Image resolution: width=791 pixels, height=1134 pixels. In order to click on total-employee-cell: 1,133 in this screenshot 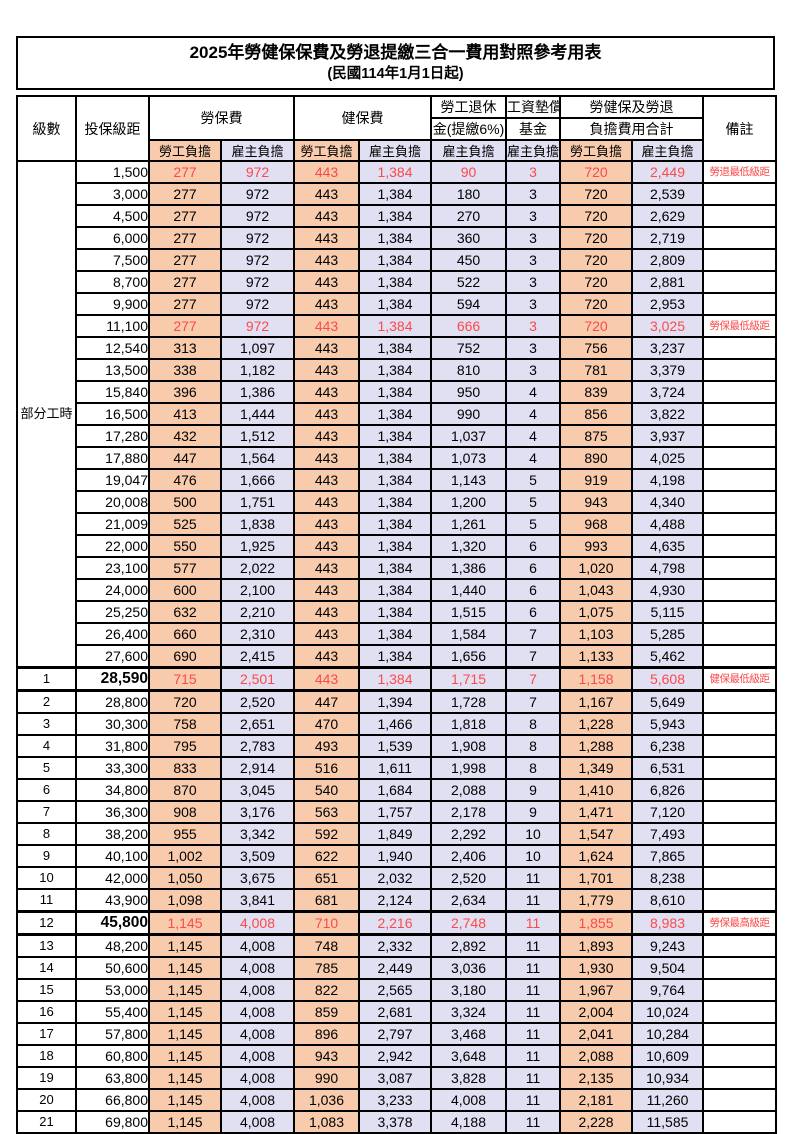, I will do `click(596, 656)`.